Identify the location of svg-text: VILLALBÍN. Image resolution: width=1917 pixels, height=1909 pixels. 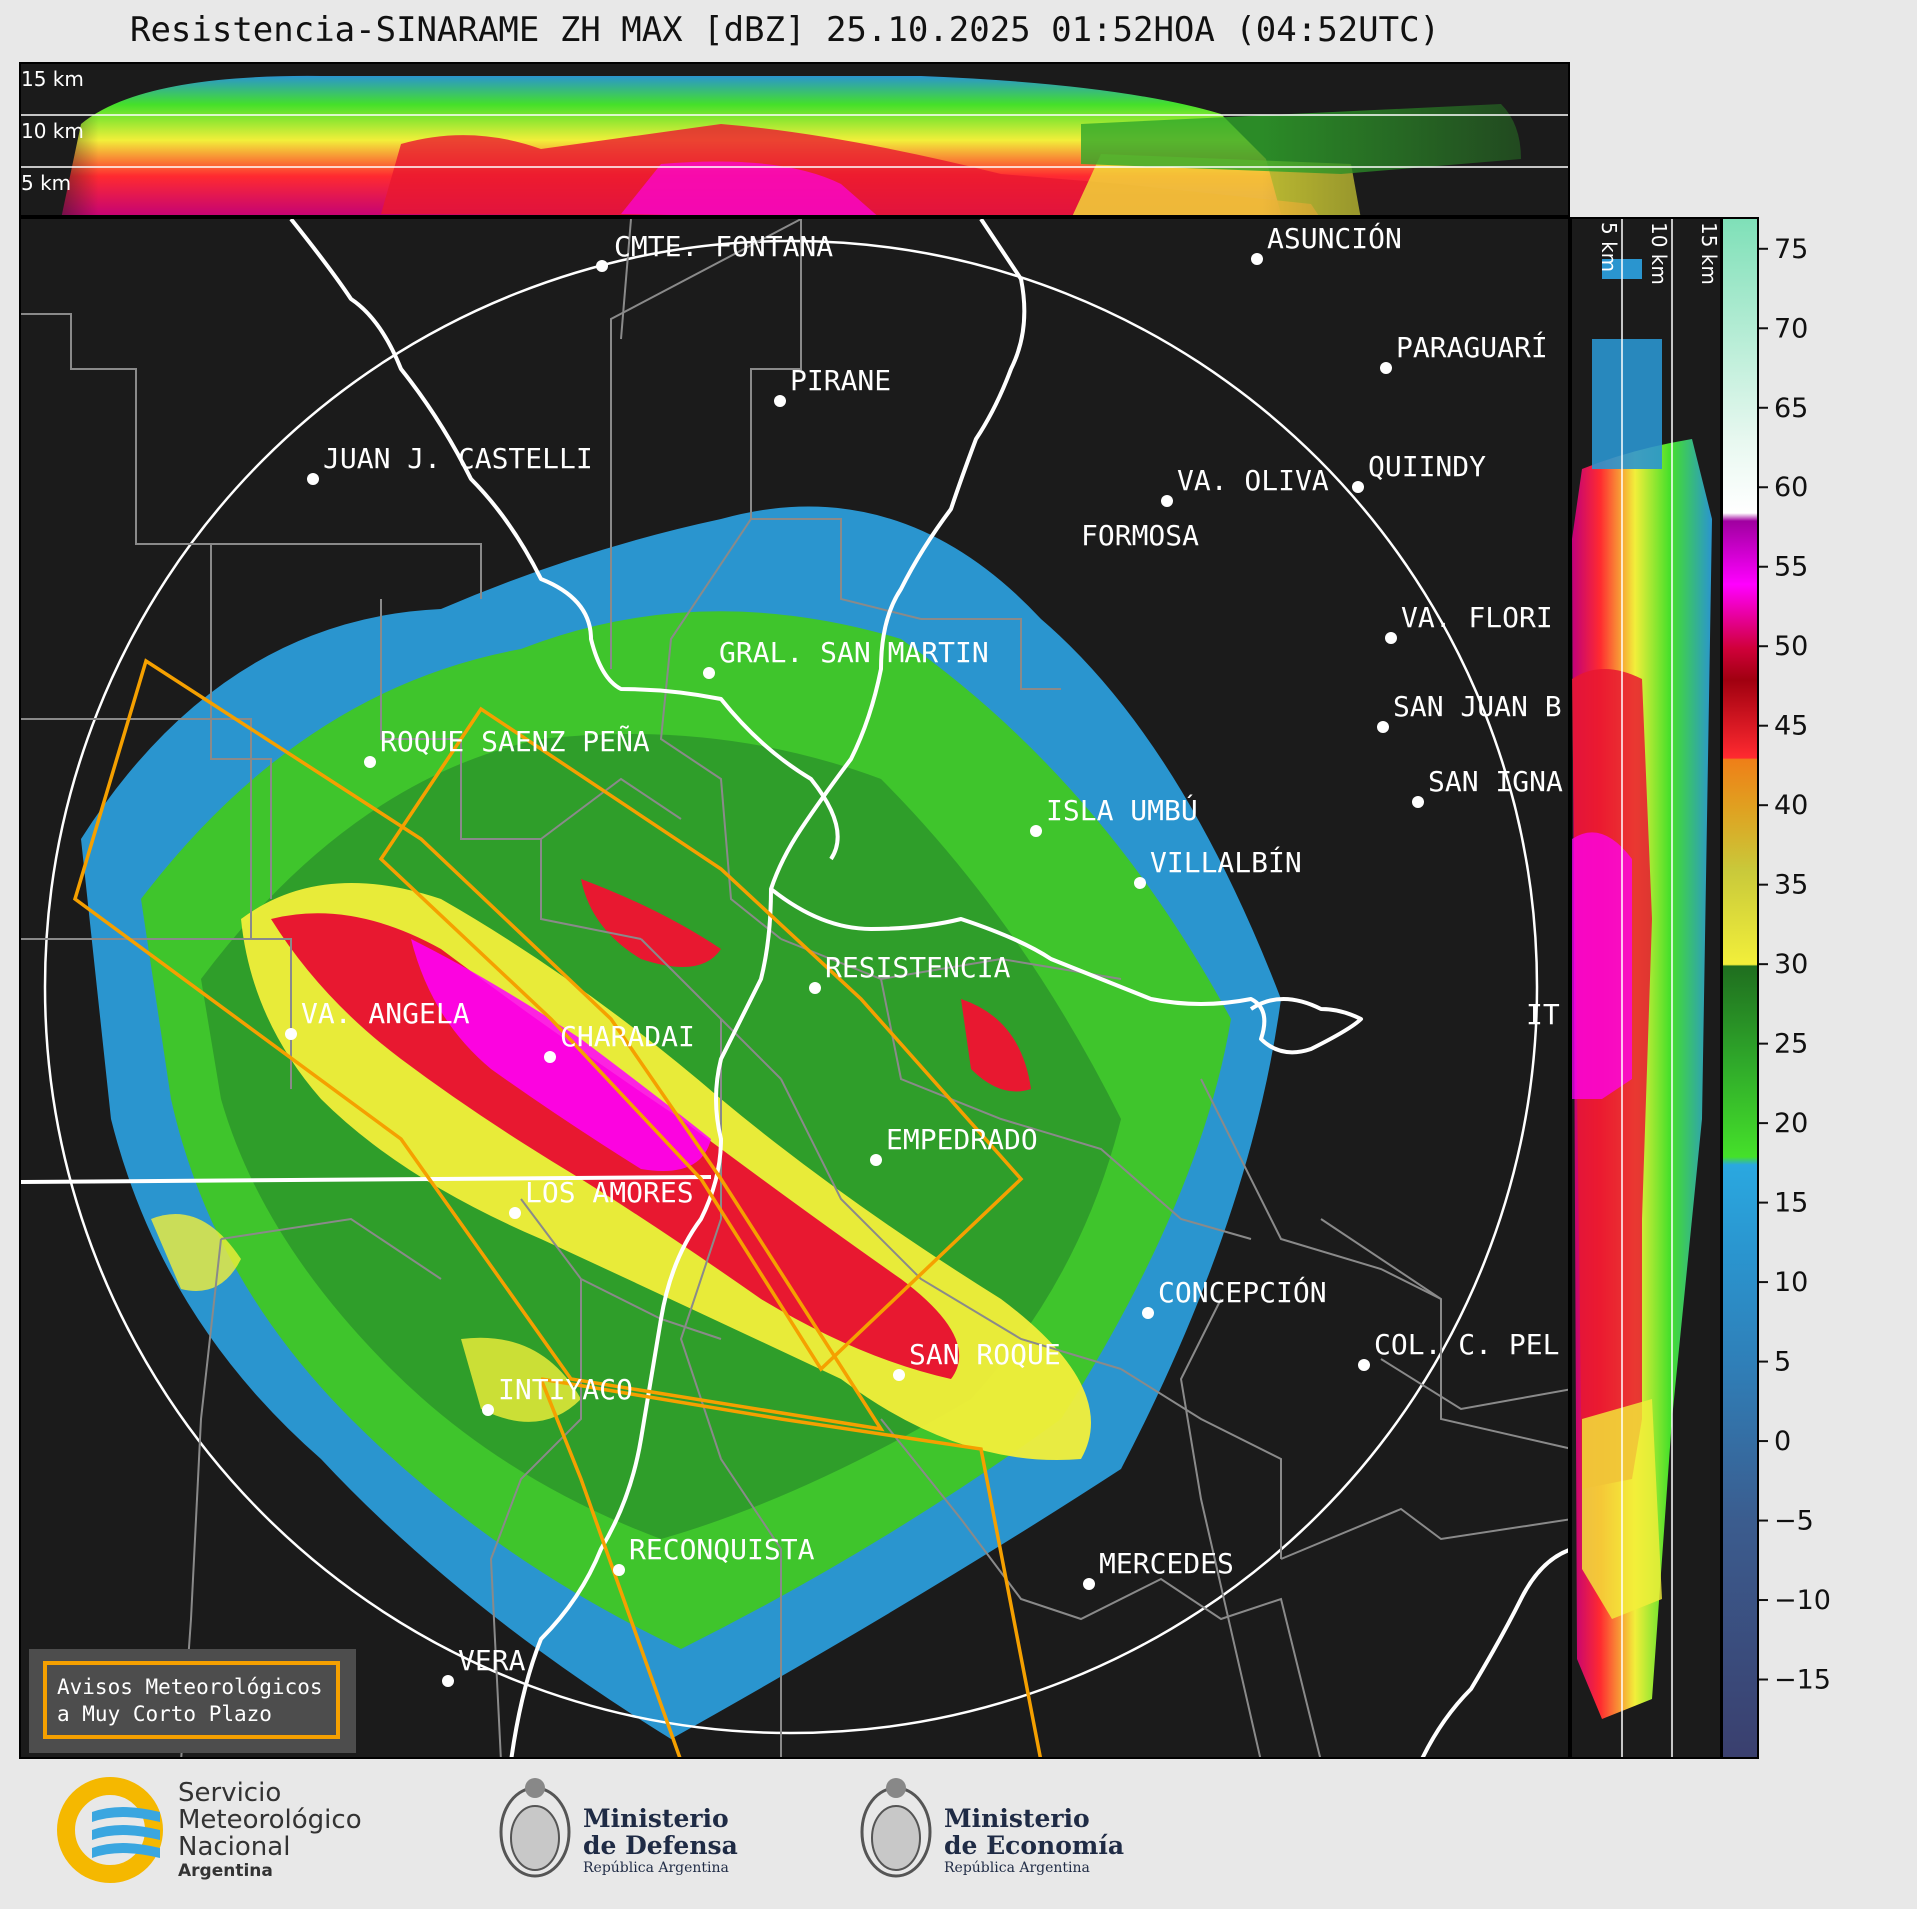
(1226, 862).